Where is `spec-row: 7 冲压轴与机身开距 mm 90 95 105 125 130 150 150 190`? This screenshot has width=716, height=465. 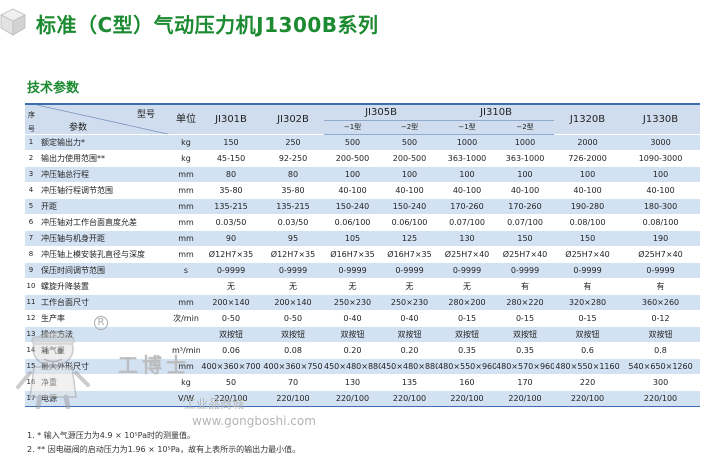
spec-row: 7 冲压轴与机身开距 mm 90 95 105 125 130 150 150 190 is located at coordinates (363, 238).